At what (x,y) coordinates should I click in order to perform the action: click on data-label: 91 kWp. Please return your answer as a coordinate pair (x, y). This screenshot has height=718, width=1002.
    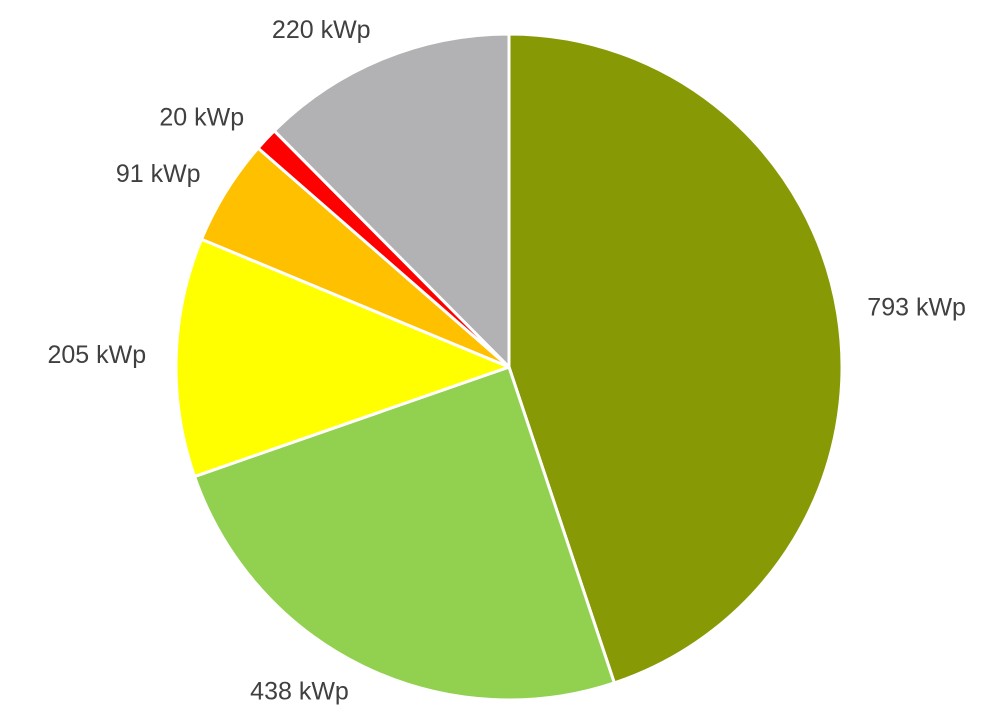
    Looking at the image, I should click on (158, 174).